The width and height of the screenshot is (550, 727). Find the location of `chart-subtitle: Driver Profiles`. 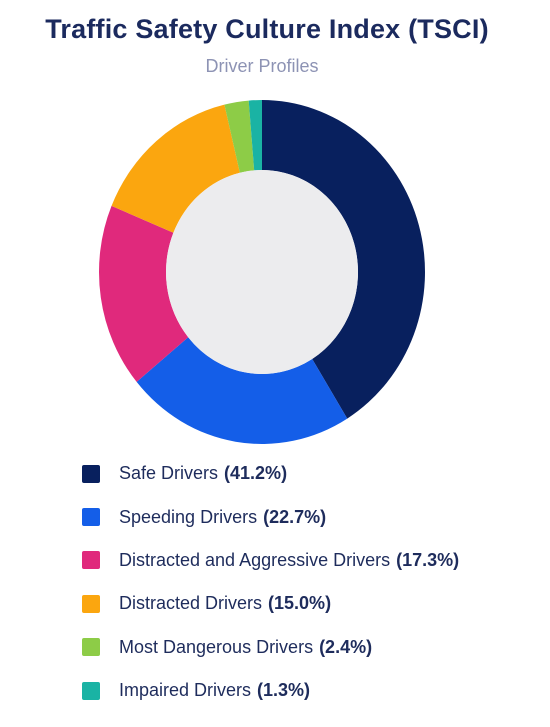

chart-subtitle: Driver Profiles is located at coordinates (262, 66).